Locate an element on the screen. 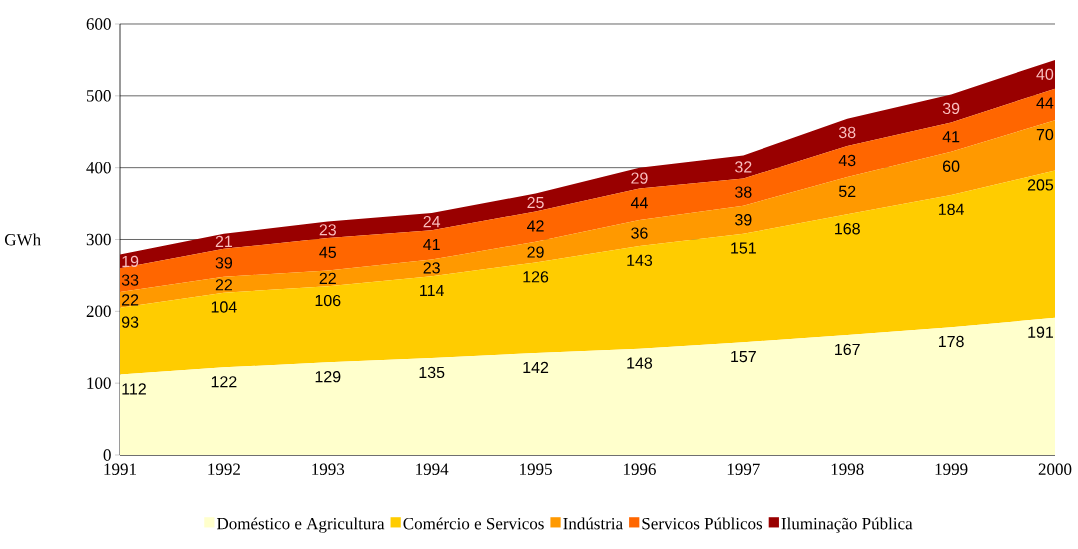  y-tick-label: 500 is located at coordinates (98, 96).